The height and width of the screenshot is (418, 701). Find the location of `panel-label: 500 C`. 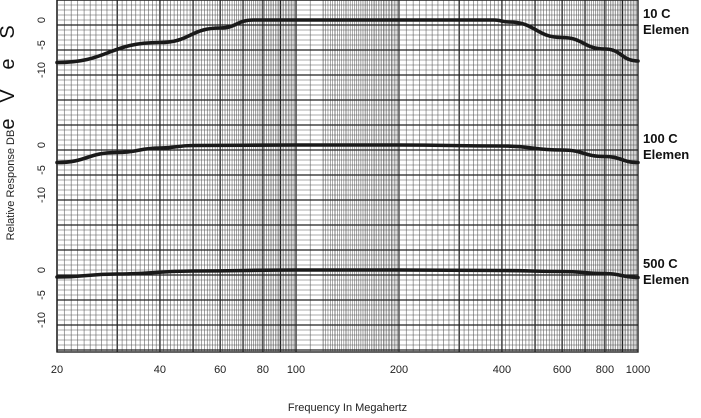

panel-label: 500 C is located at coordinates (660, 263).